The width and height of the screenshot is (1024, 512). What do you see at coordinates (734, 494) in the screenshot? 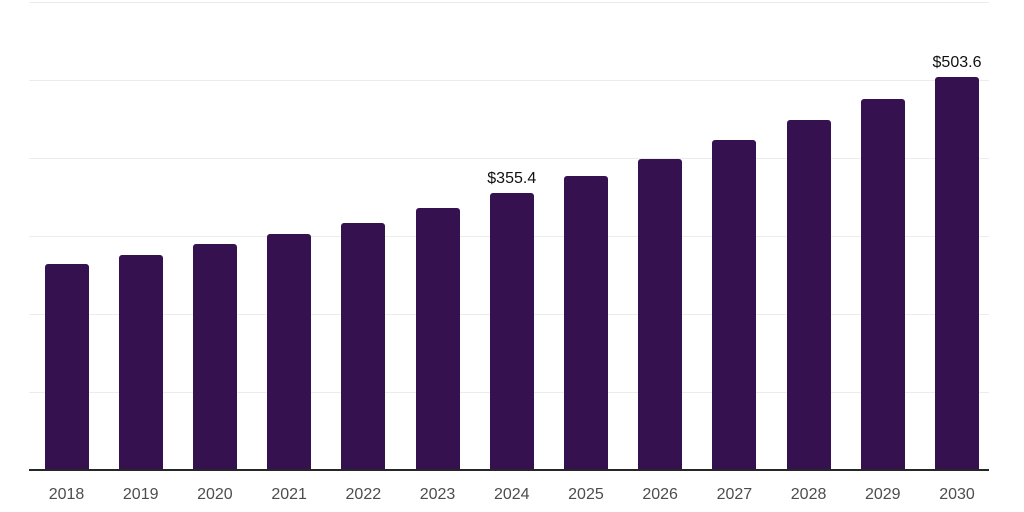
I see `x-tick-label-2027: 2027` at bounding box center [734, 494].